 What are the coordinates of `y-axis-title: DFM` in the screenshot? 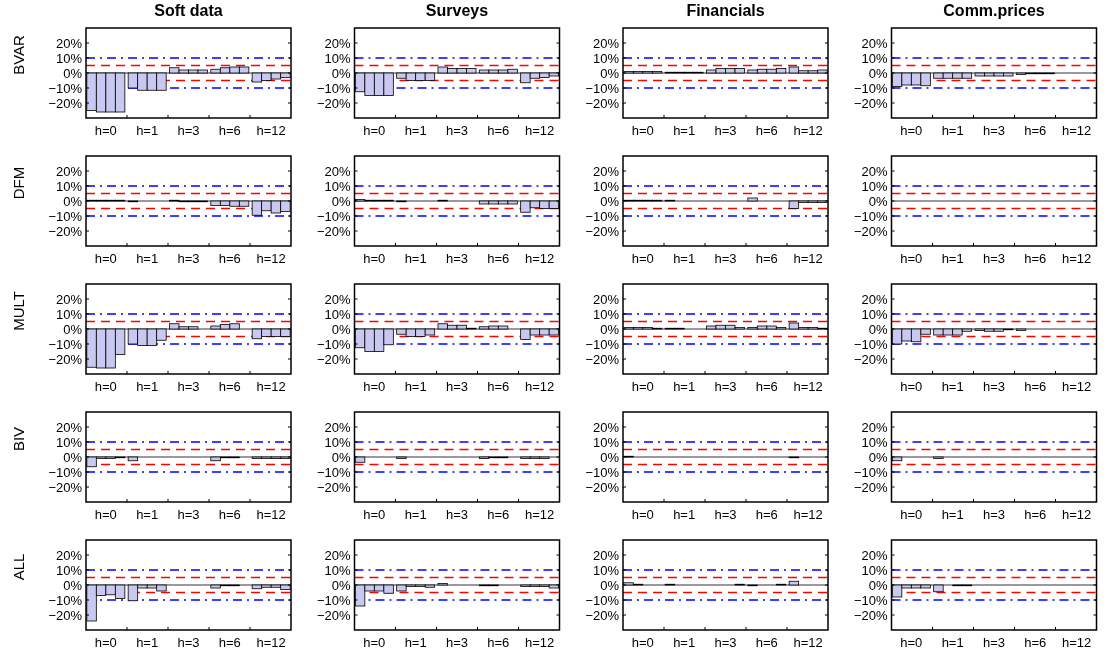 It's located at (18, 183).